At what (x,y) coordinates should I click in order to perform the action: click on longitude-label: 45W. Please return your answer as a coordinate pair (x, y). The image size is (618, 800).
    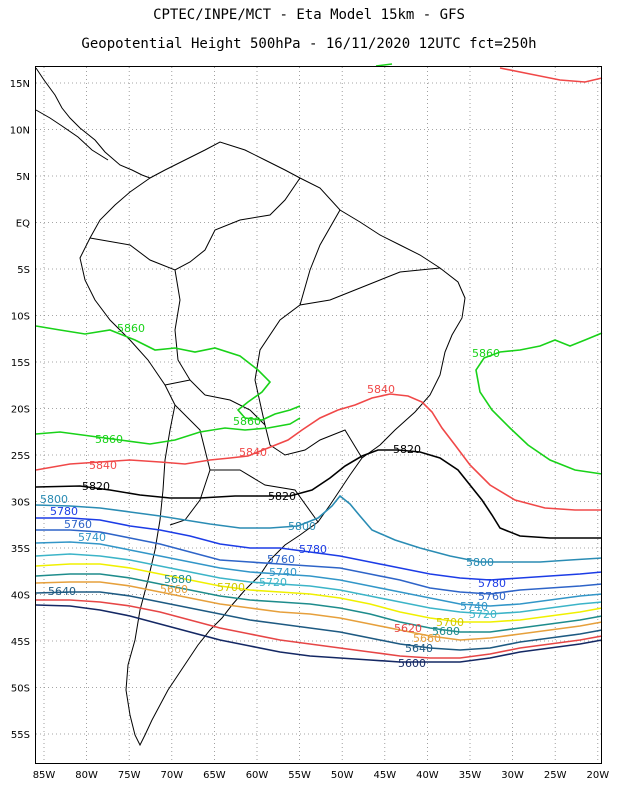
    Looking at the image, I should click on (384, 775).